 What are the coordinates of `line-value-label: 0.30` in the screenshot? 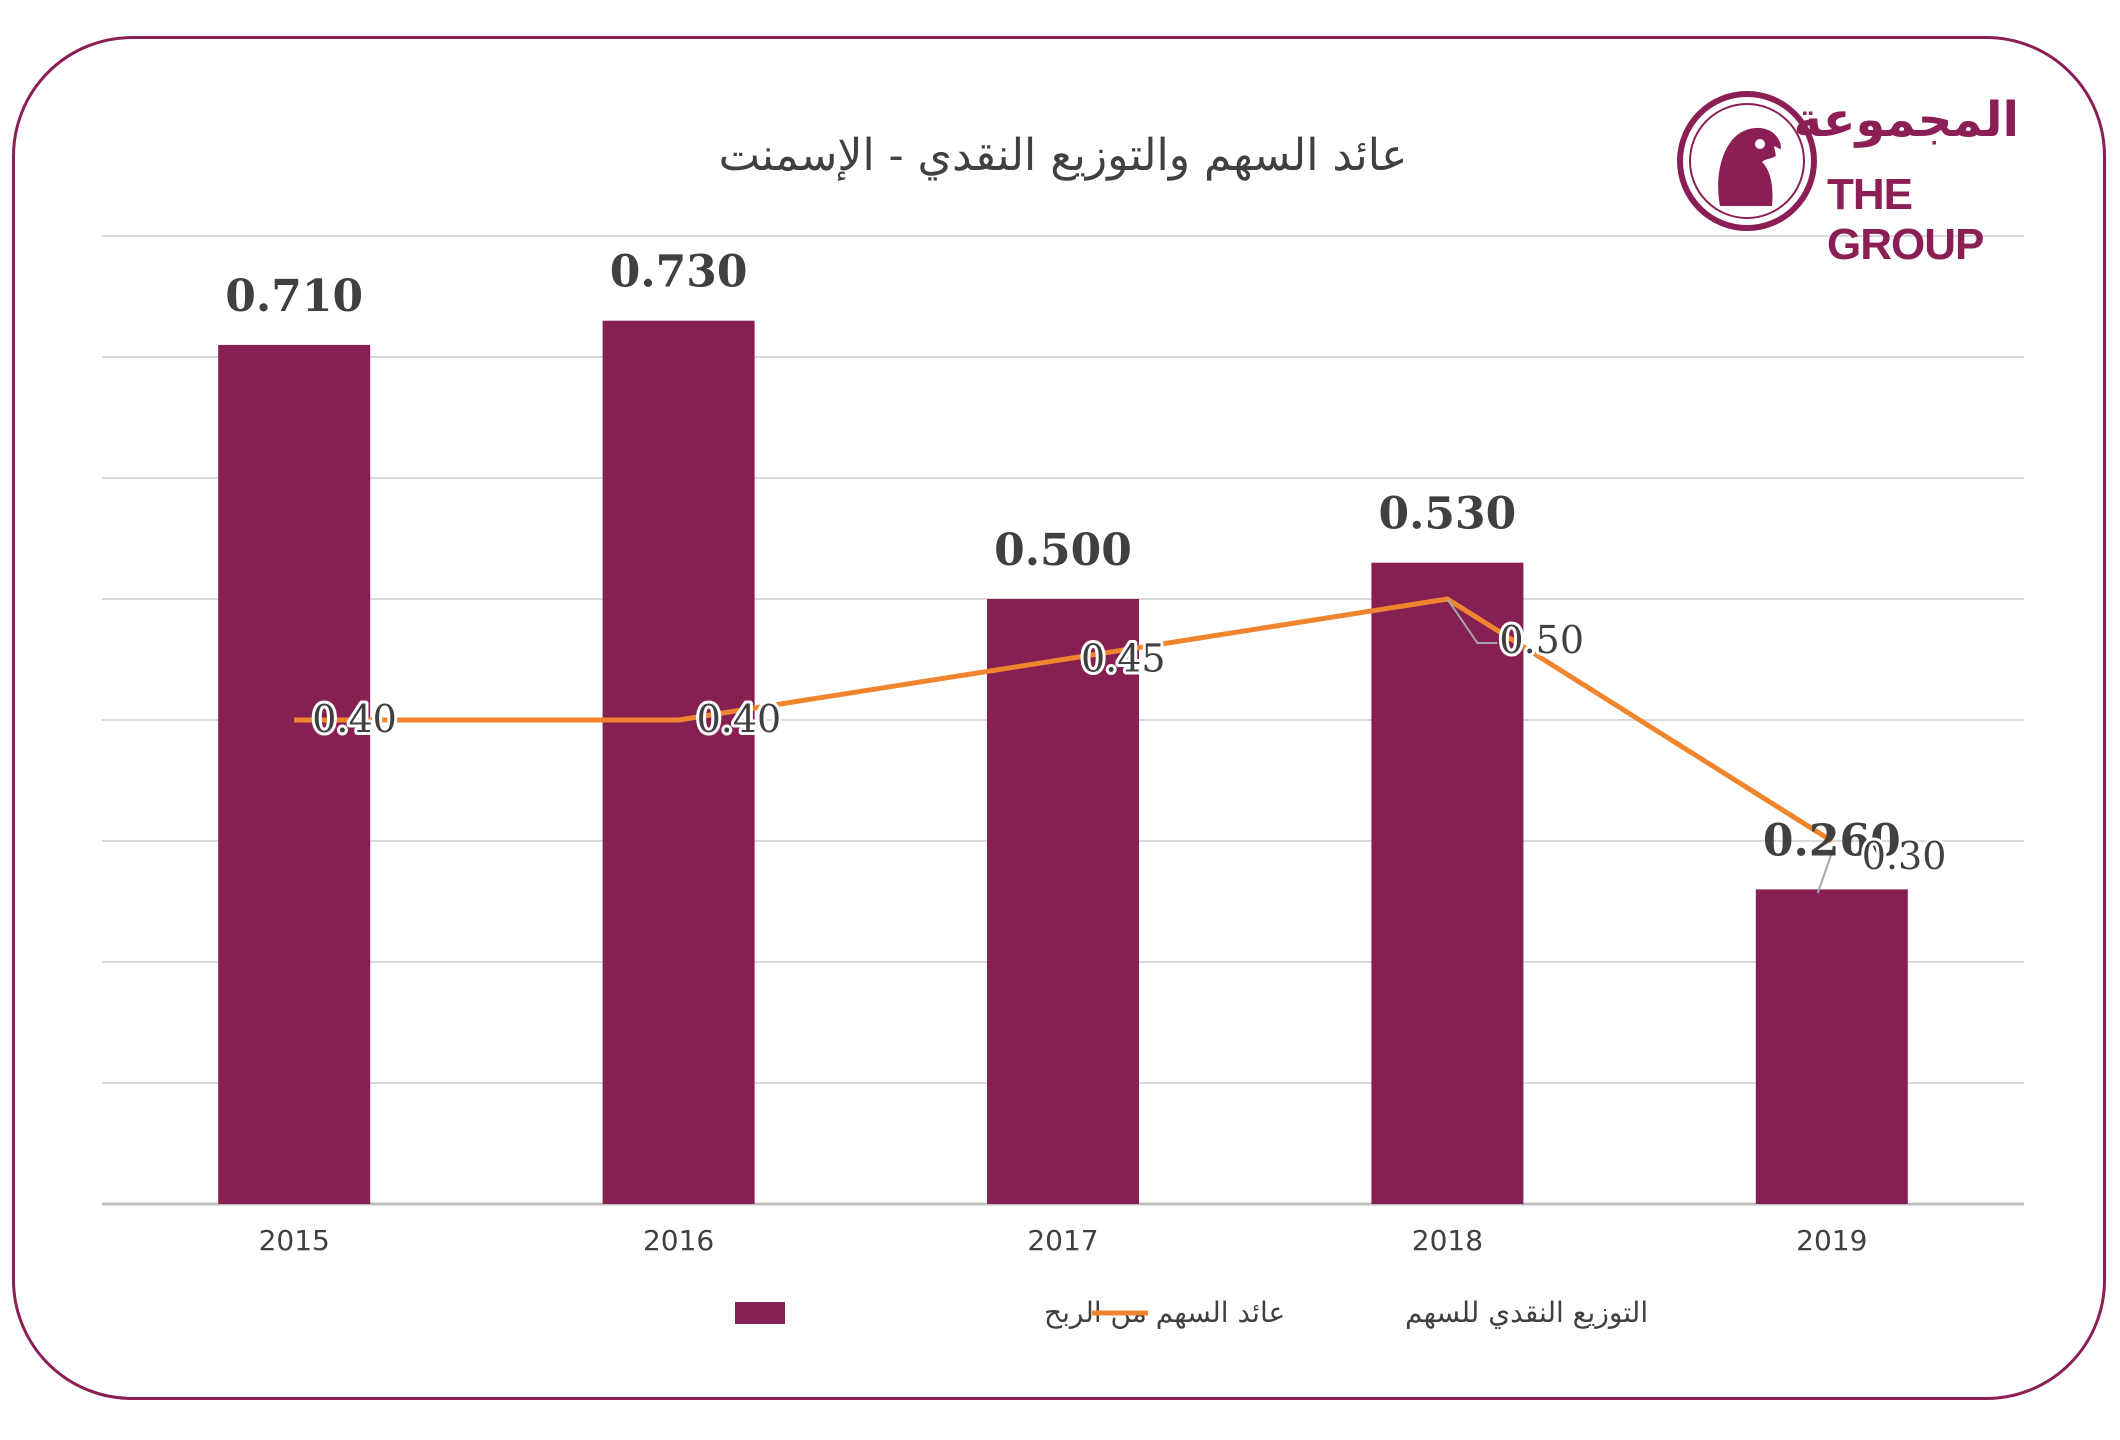 It's located at (1904, 856).